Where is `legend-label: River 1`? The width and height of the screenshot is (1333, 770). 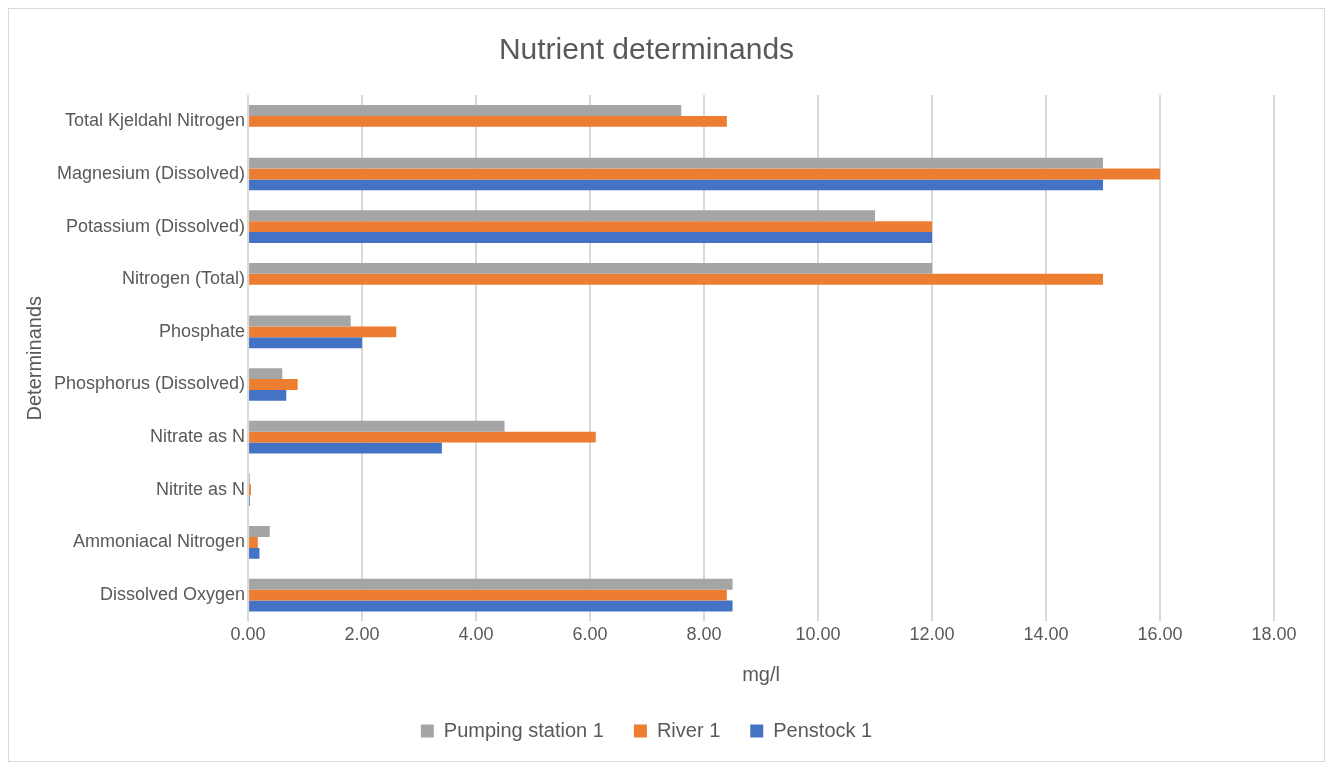 legend-label: River 1 is located at coordinates (688, 729).